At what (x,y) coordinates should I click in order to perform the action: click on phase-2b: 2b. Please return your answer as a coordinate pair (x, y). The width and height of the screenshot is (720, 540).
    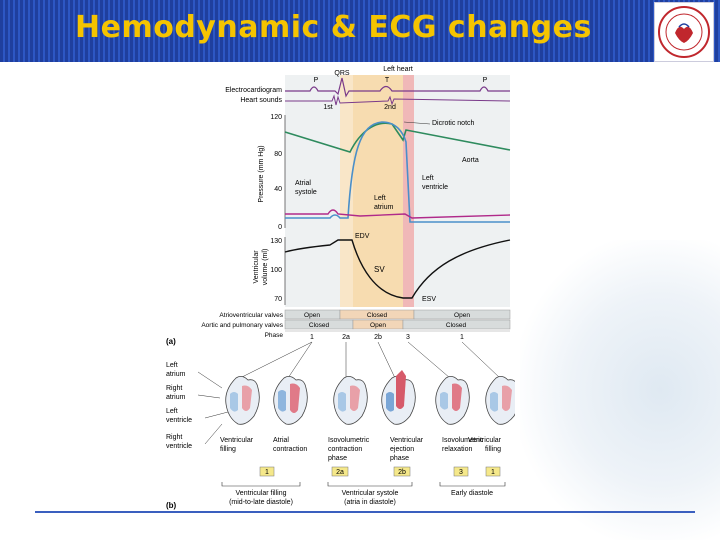
    Looking at the image, I should click on (378, 337).